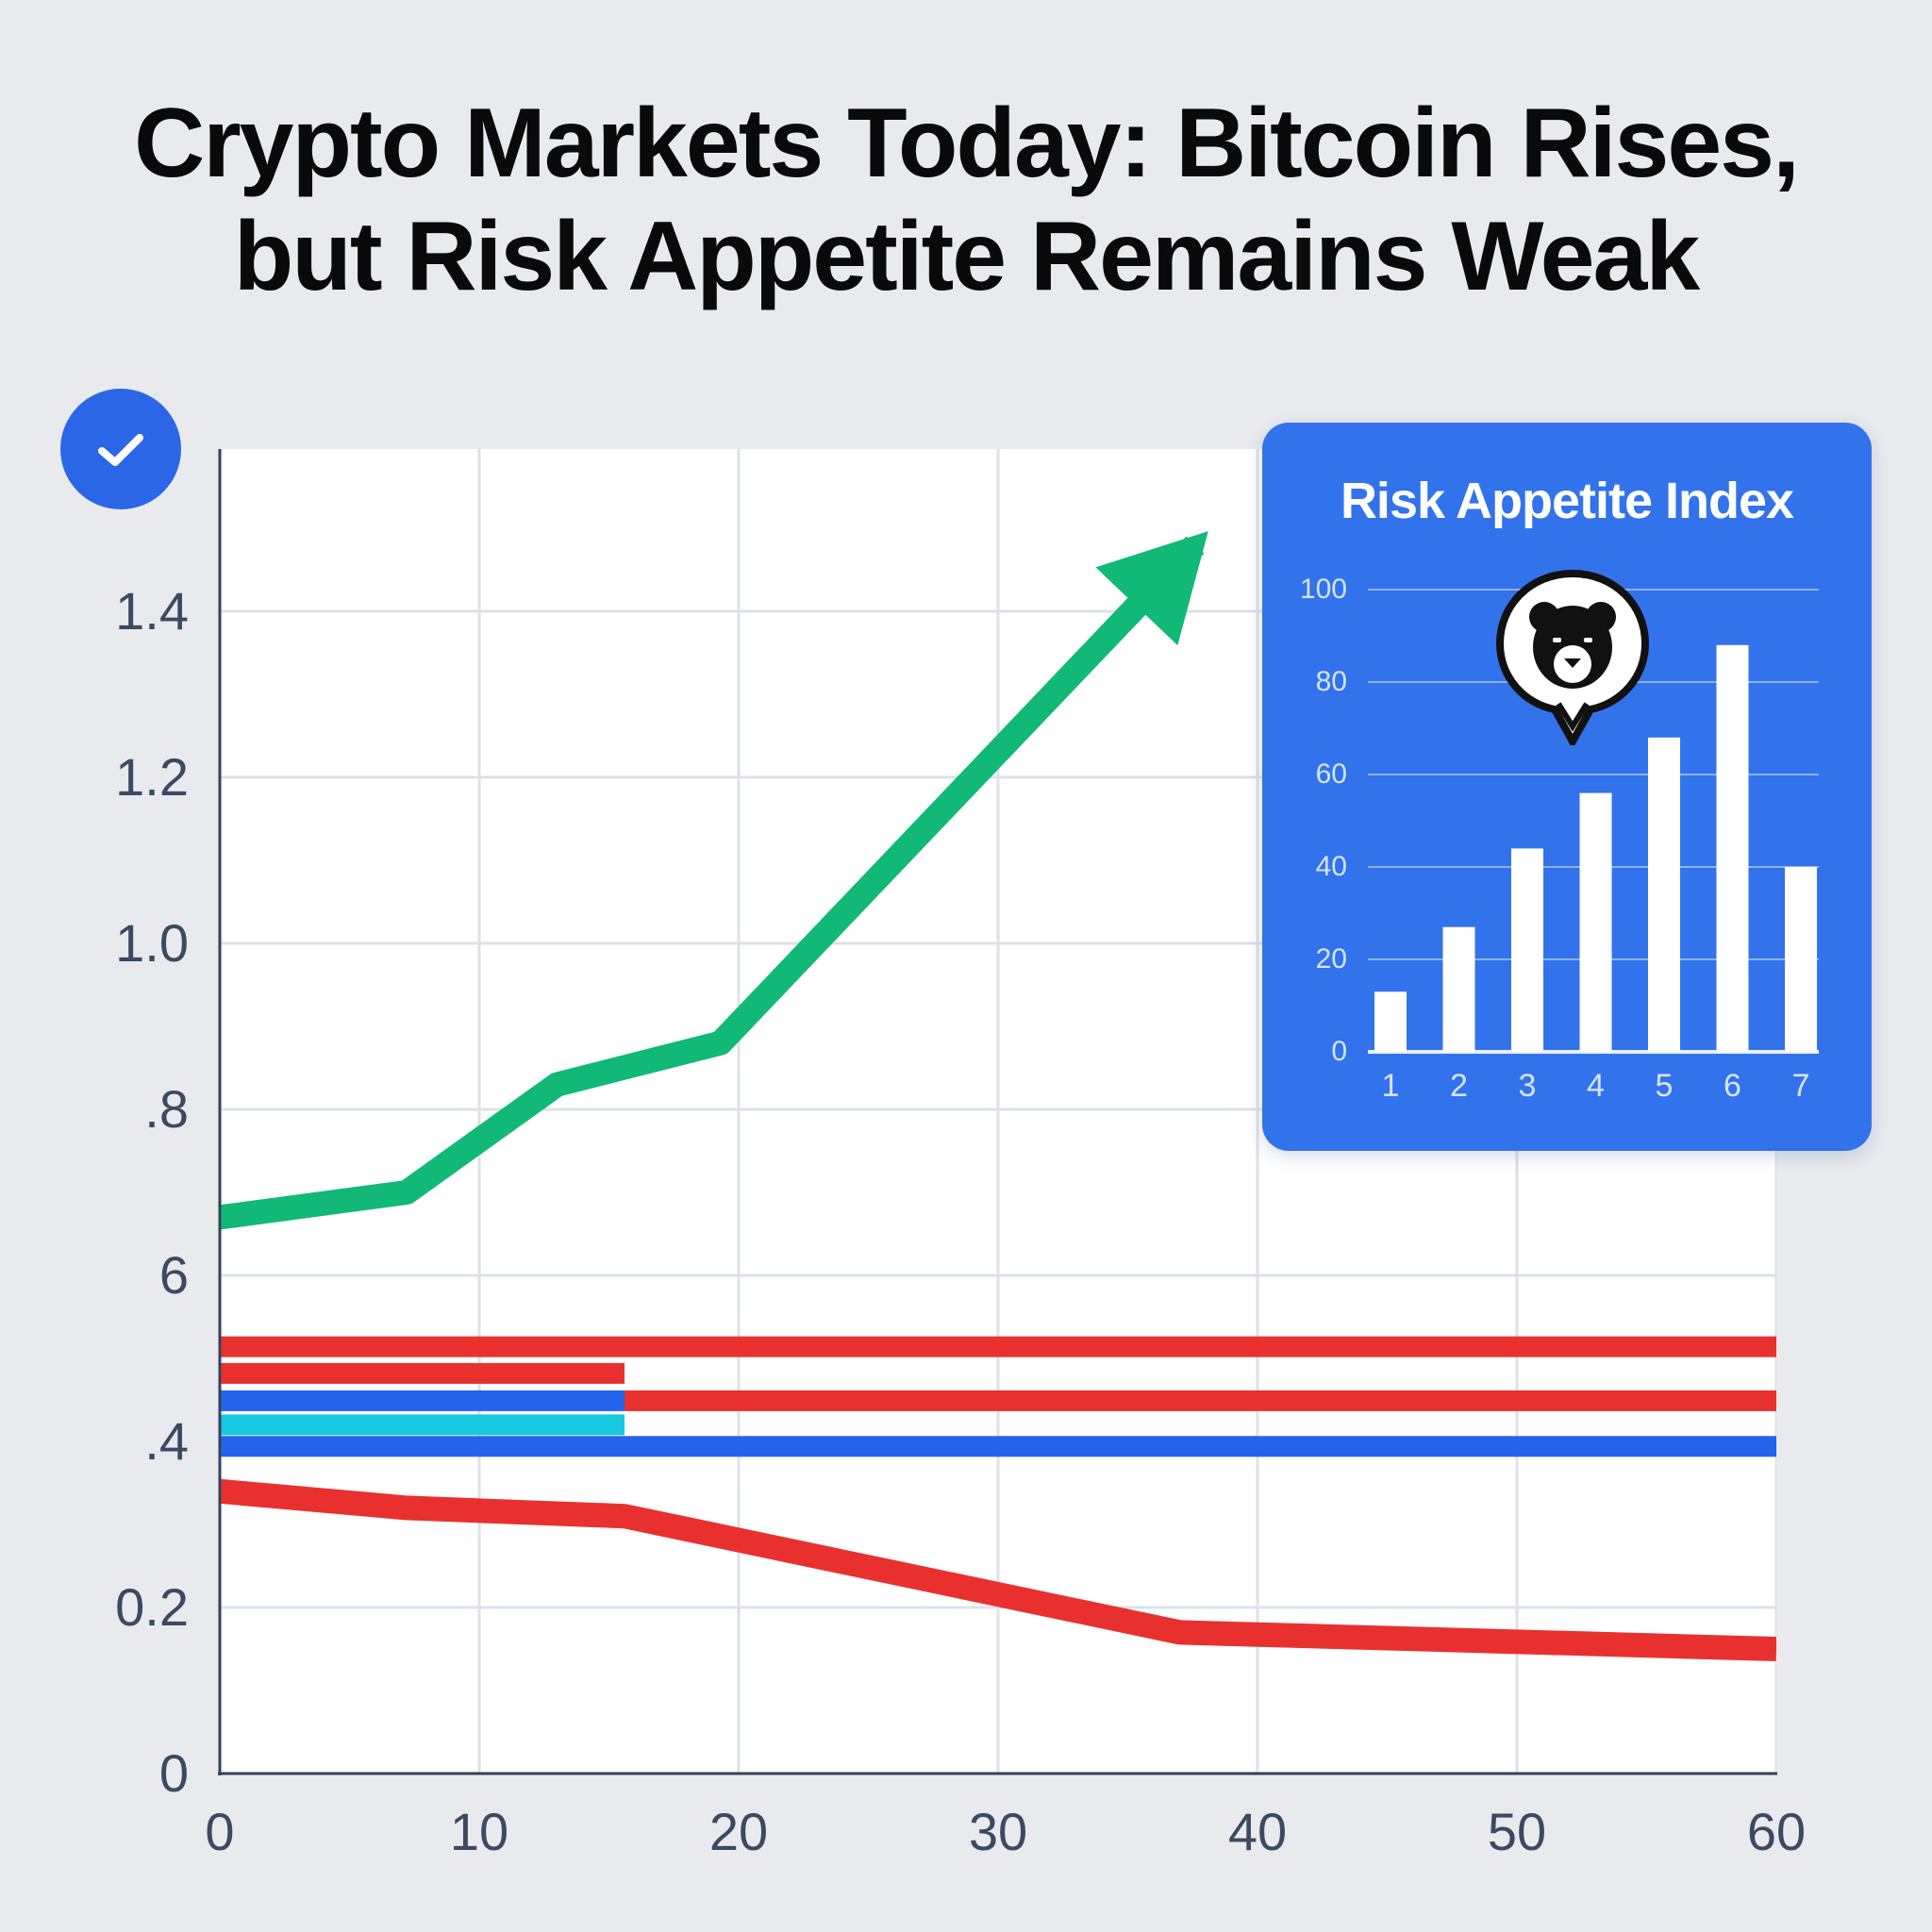 Image resolution: width=1932 pixels, height=1932 pixels. Describe the element at coordinates (152, 1607) in the screenshot. I see `y-tick-label: 0.2` at that location.